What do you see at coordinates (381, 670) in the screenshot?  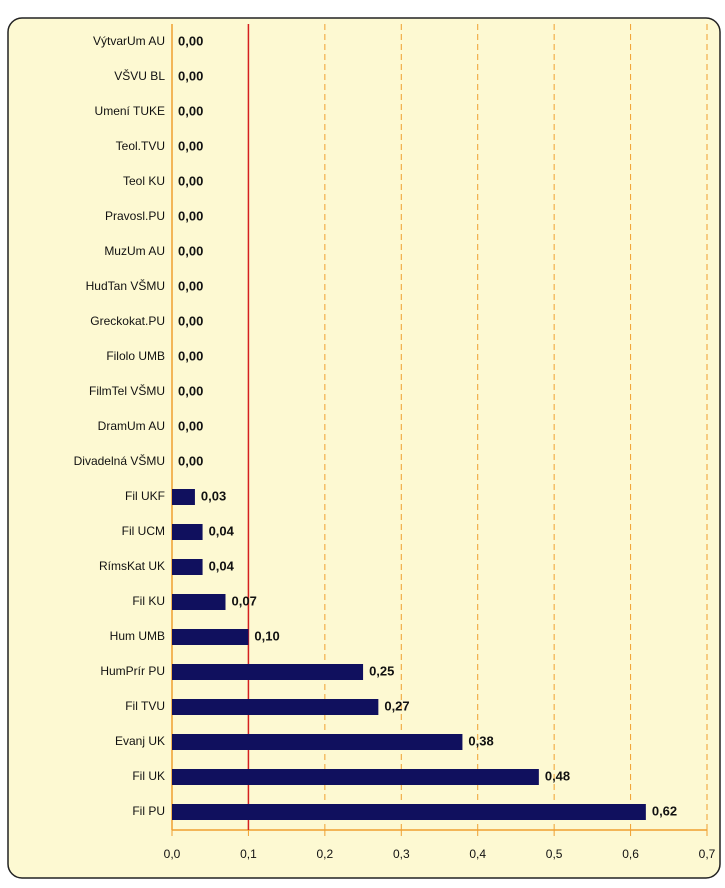 I see `value-label: 0,25` at bounding box center [381, 670].